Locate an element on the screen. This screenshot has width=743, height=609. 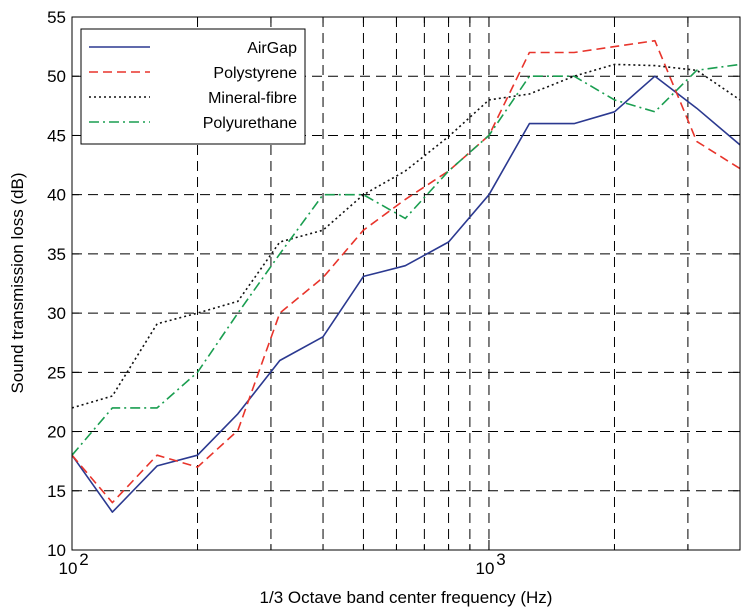
y-tick-label: 25 is located at coordinates (56, 372).